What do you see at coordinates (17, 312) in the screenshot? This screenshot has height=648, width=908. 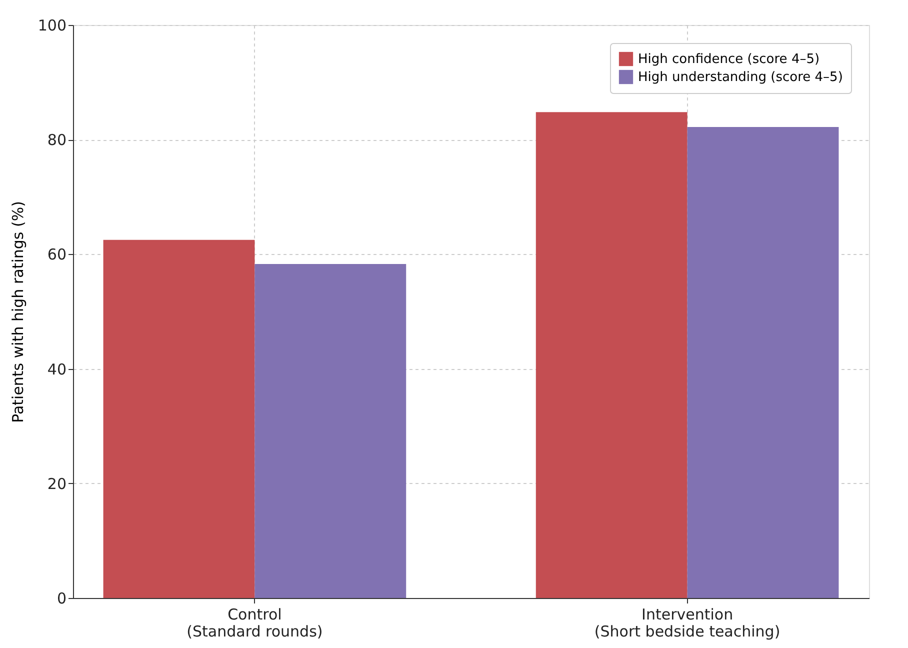 I see `y-axis-title: Patients with high ratings (%)` at bounding box center [17, 312].